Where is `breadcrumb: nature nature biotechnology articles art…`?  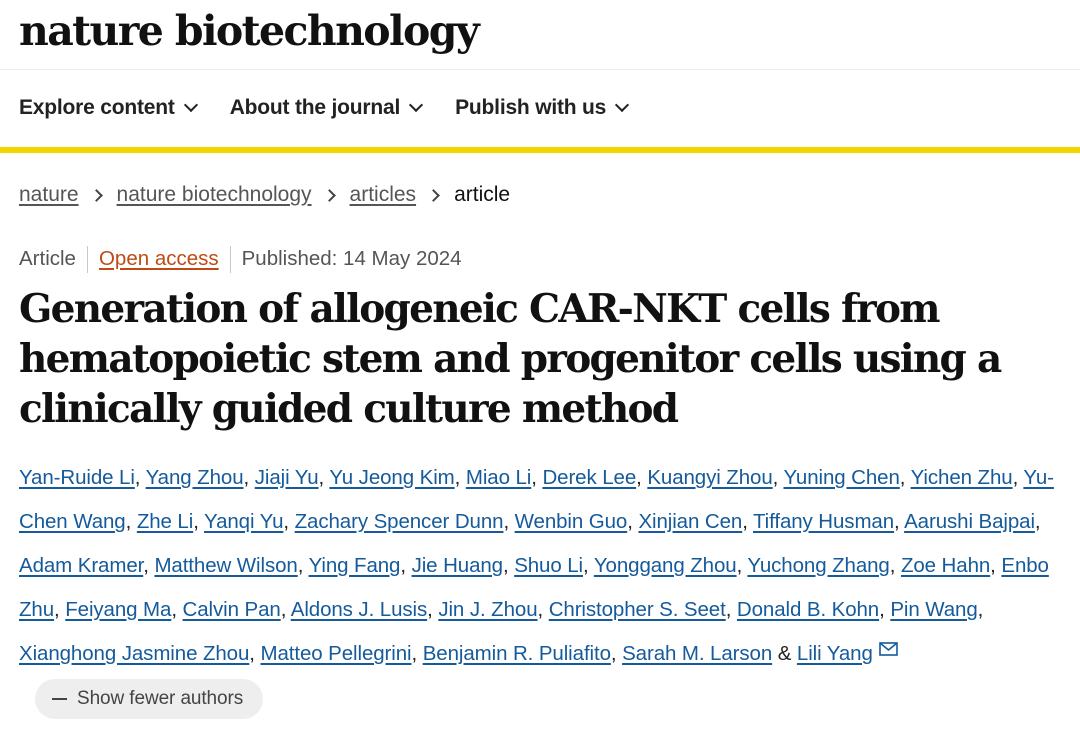
breadcrumb: nature nature biotechnology articles art… is located at coordinates (549, 195).